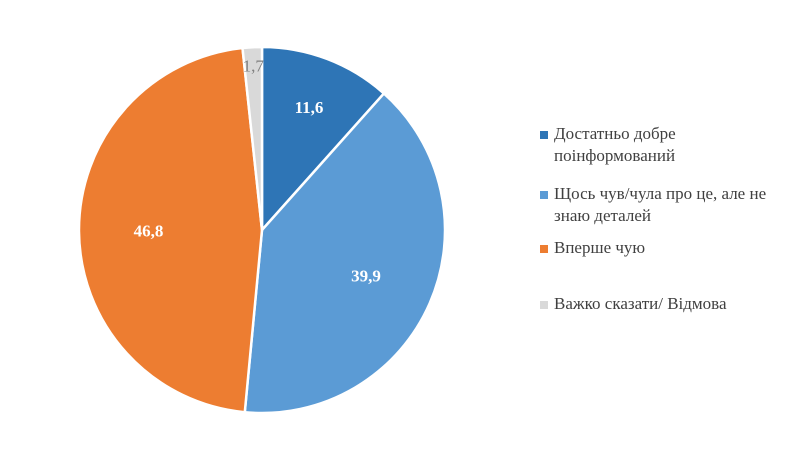  What do you see at coordinates (149, 231) in the screenshot?
I see `data-label-first-time: 46,8` at bounding box center [149, 231].